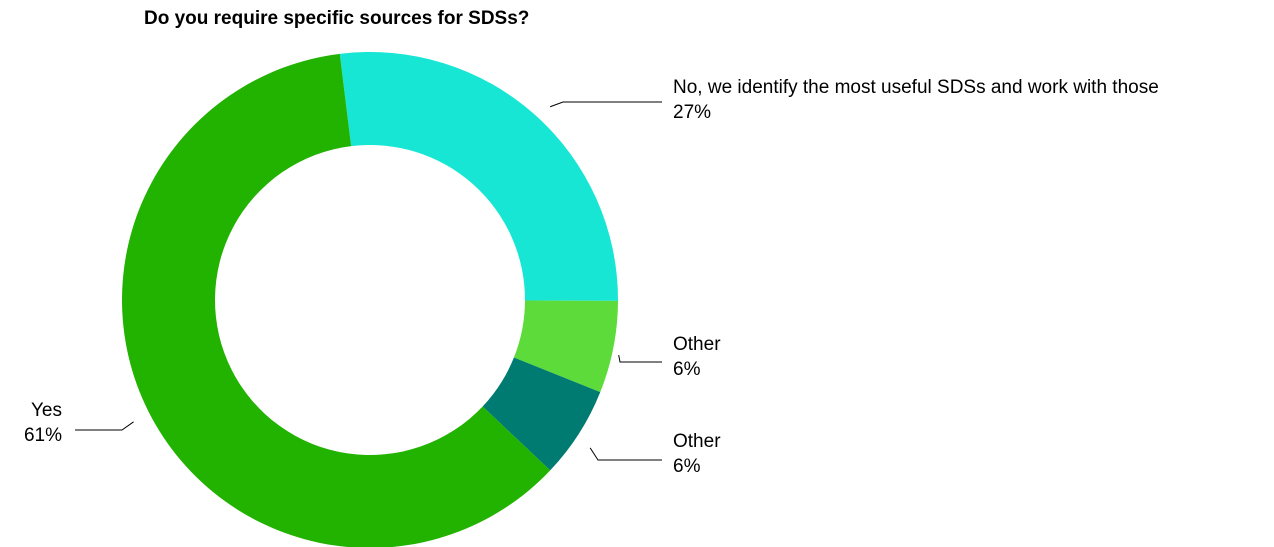 This screenshot has height=547, width=1274. Describe the element at coordinates (43, 435) in the screenshot. I see `slice-value-label-3: 61%` at that location.